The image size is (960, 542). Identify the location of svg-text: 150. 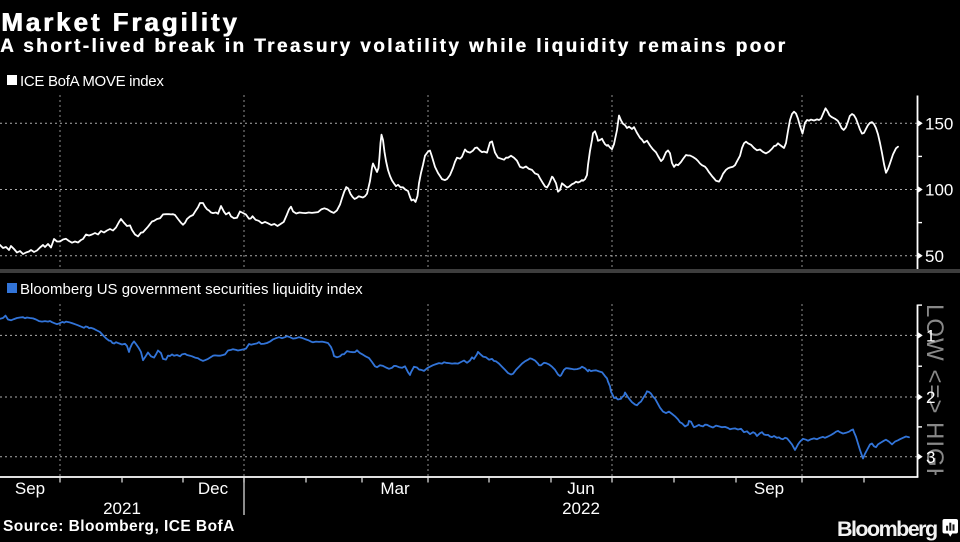
(939, 123).